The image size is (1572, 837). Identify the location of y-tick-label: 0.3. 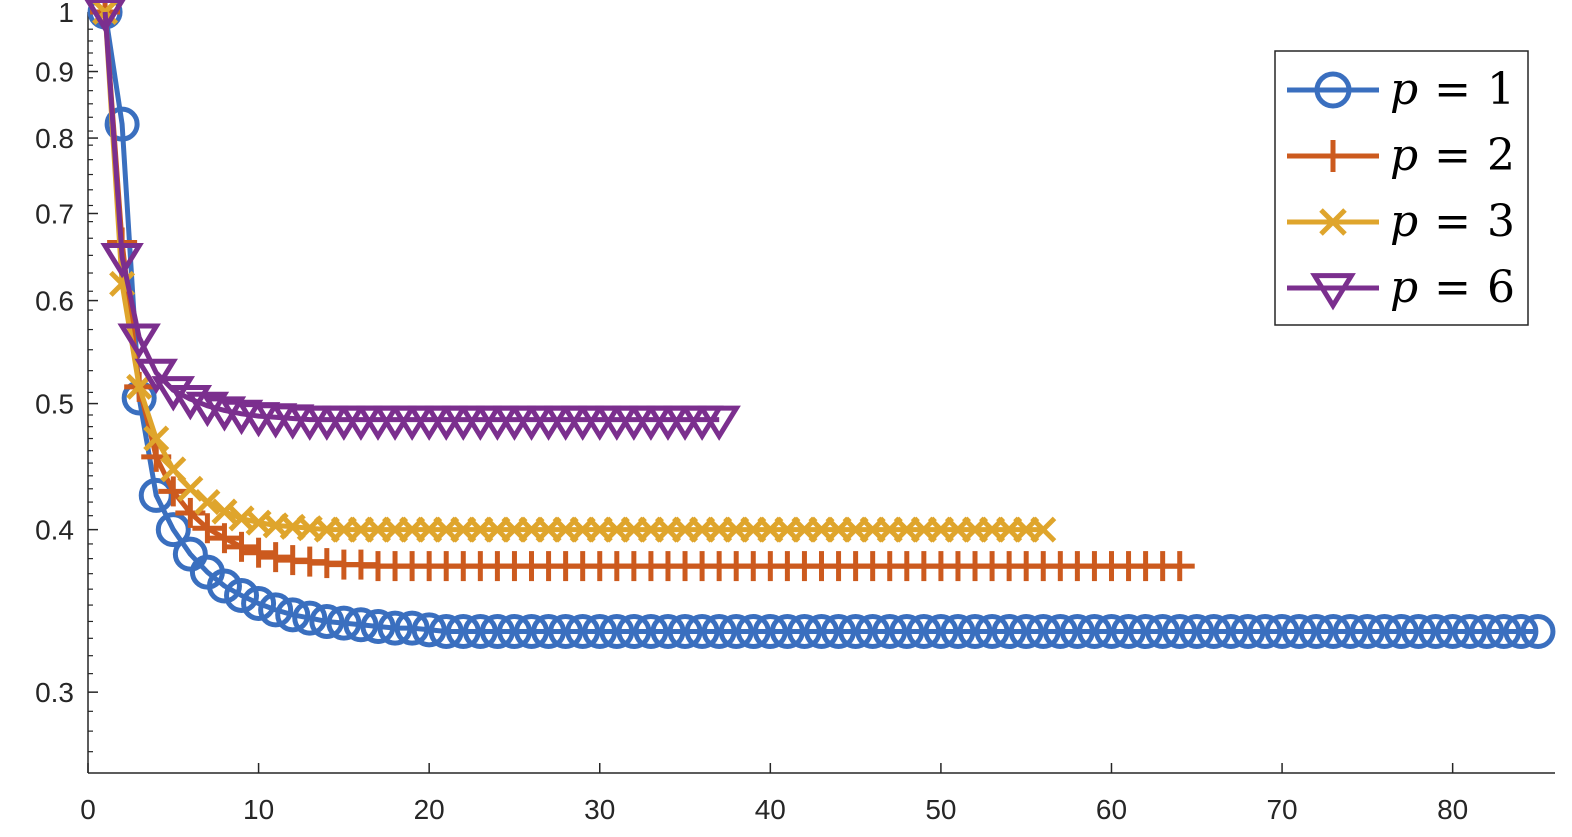
(54, 692).